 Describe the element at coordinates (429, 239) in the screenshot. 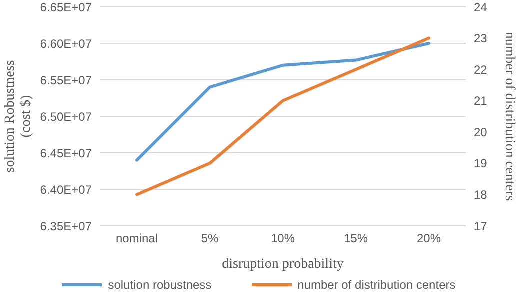

I see `x-tick-label: 20%` at that location.